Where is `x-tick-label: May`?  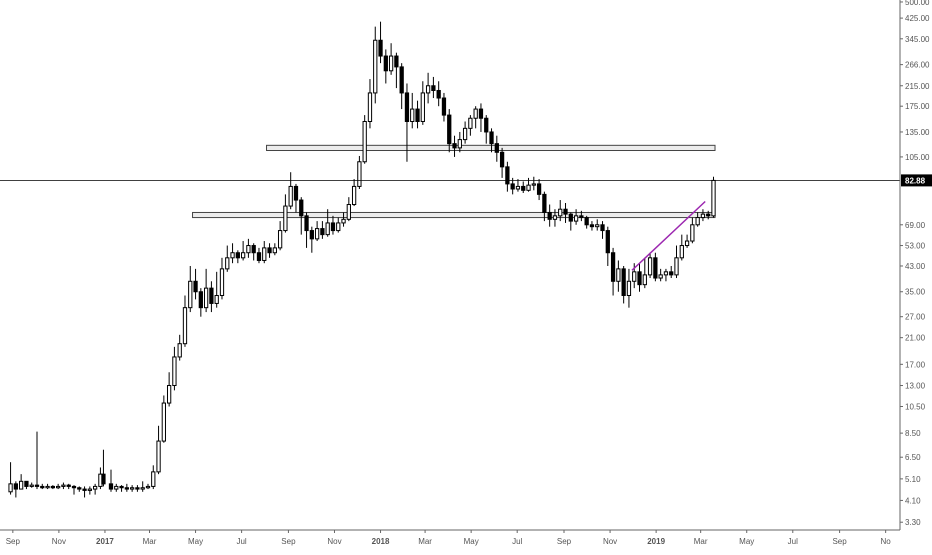 x-tick-label: May is located at coordinates (195, 541).